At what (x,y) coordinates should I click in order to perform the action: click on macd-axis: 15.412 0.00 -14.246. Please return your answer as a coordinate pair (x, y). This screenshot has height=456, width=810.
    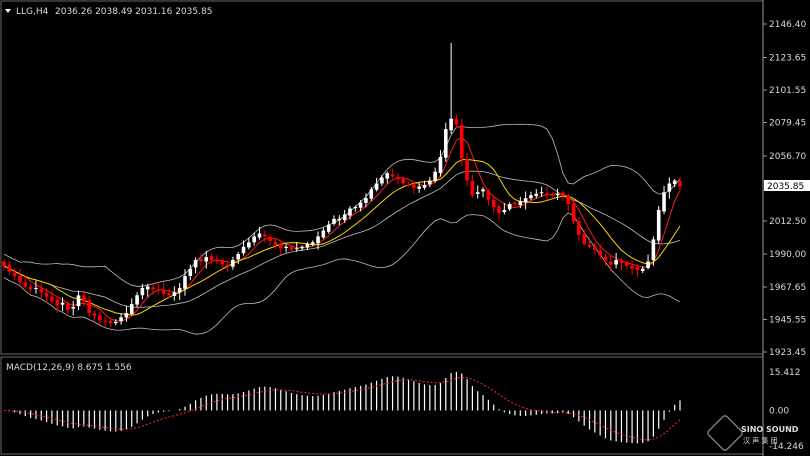
    Looking at the image, I should click on (786, 410).